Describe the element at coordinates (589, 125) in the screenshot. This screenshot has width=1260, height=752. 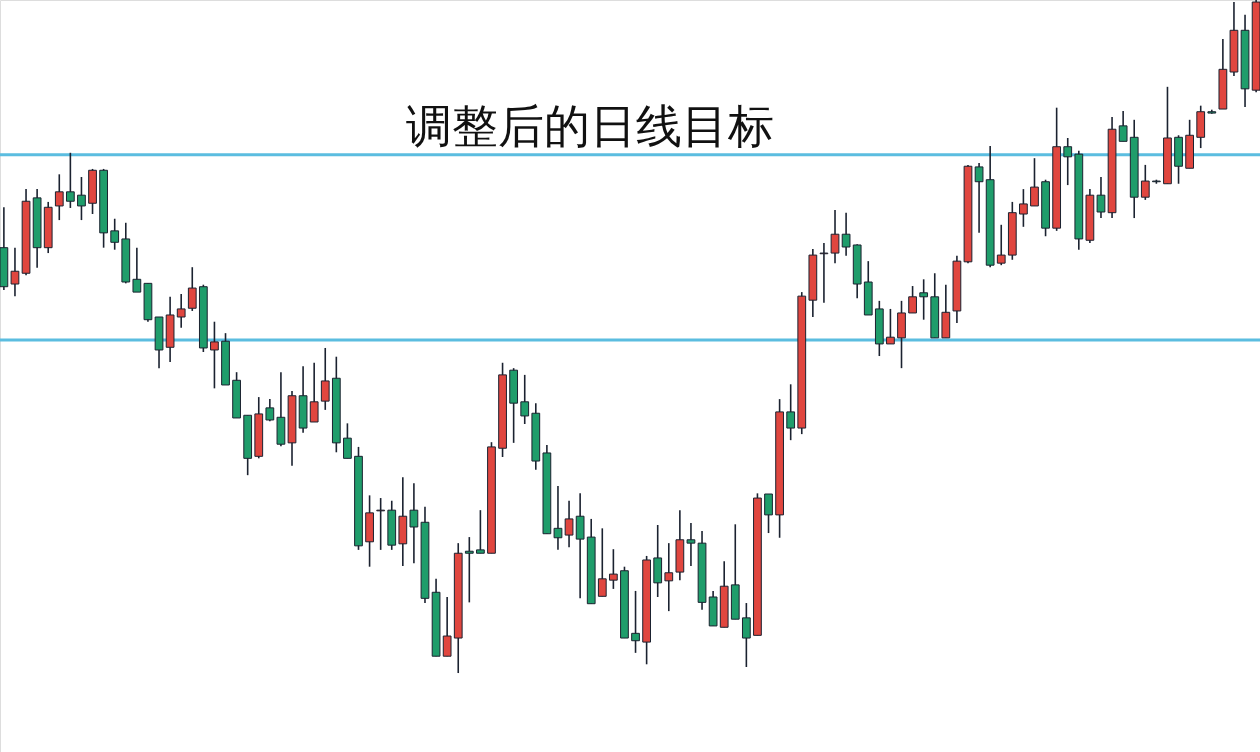
I see `ref-line-label: 调整后的日线目标` at that location.